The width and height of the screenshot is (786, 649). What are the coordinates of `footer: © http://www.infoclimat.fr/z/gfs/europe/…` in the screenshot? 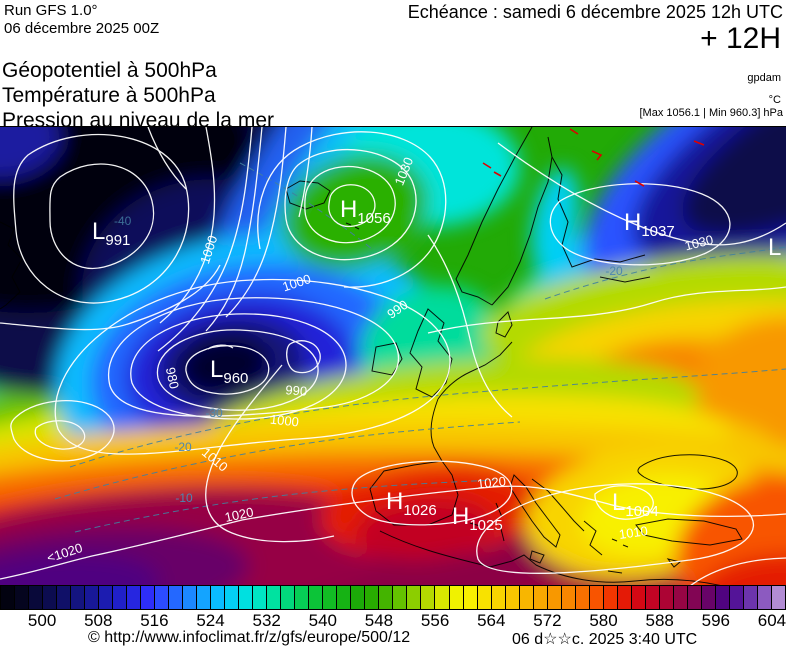 It's located at (393, 638).